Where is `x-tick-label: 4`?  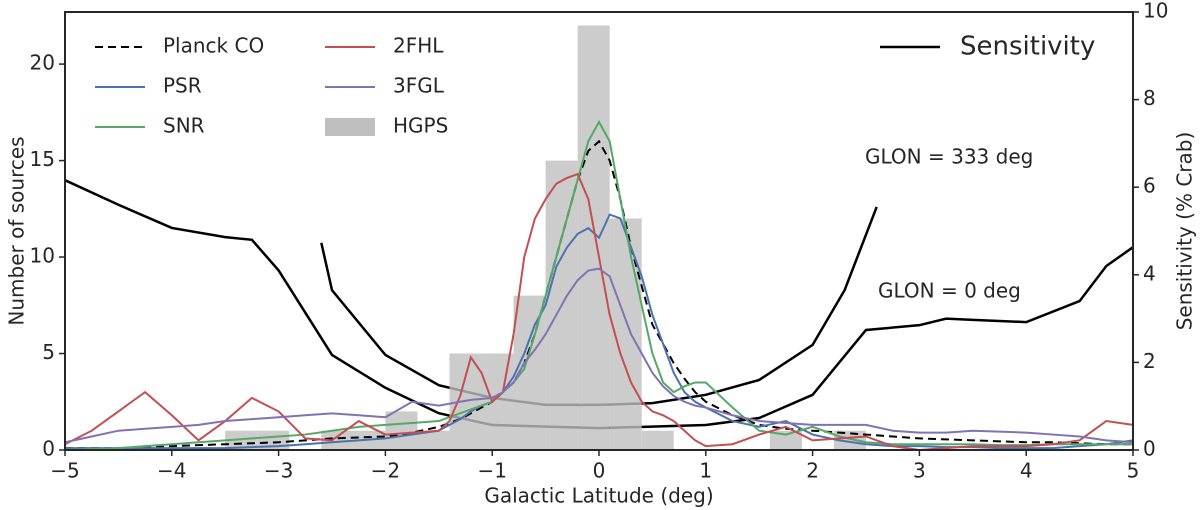 x-tick-label: 4 is located at coordinates (1026, 471).